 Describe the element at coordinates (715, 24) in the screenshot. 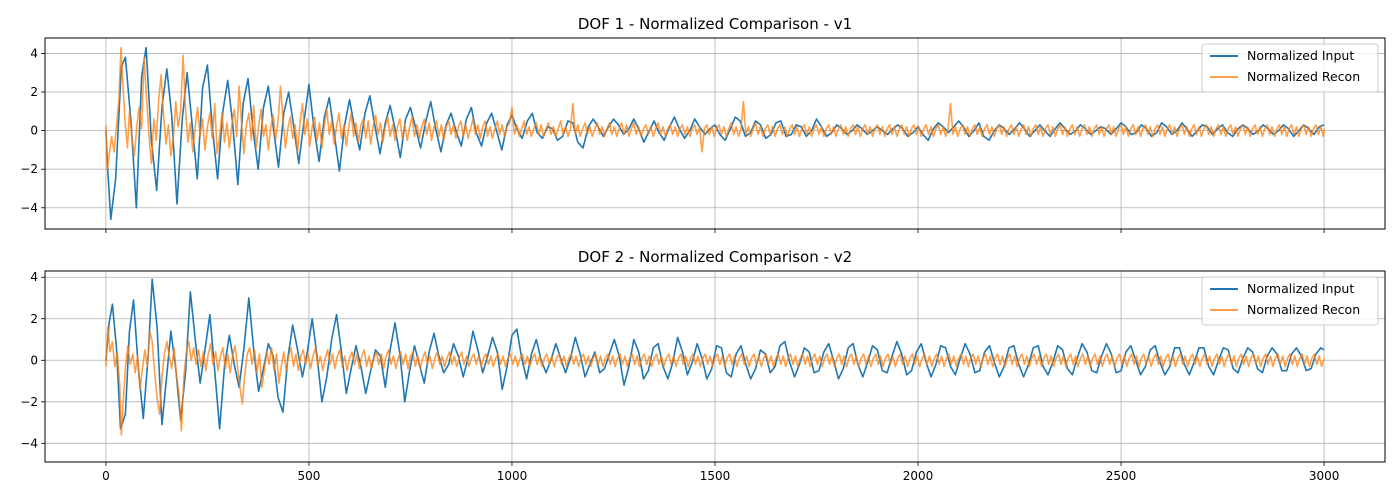

I see `chart-title: DOF 1 - Normalized Comparison - v1` at that location.